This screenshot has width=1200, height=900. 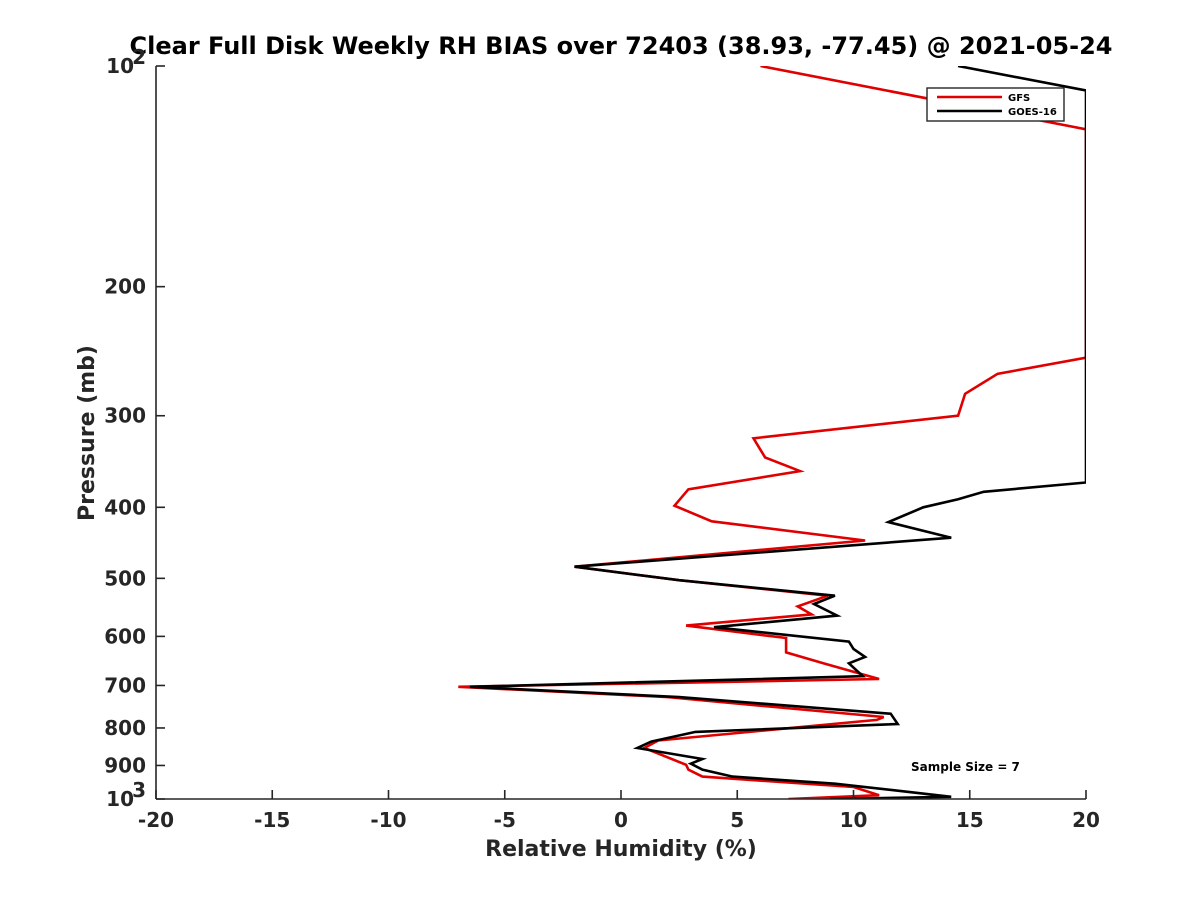 I want to click on legend-box, so click(x=995, y=104).